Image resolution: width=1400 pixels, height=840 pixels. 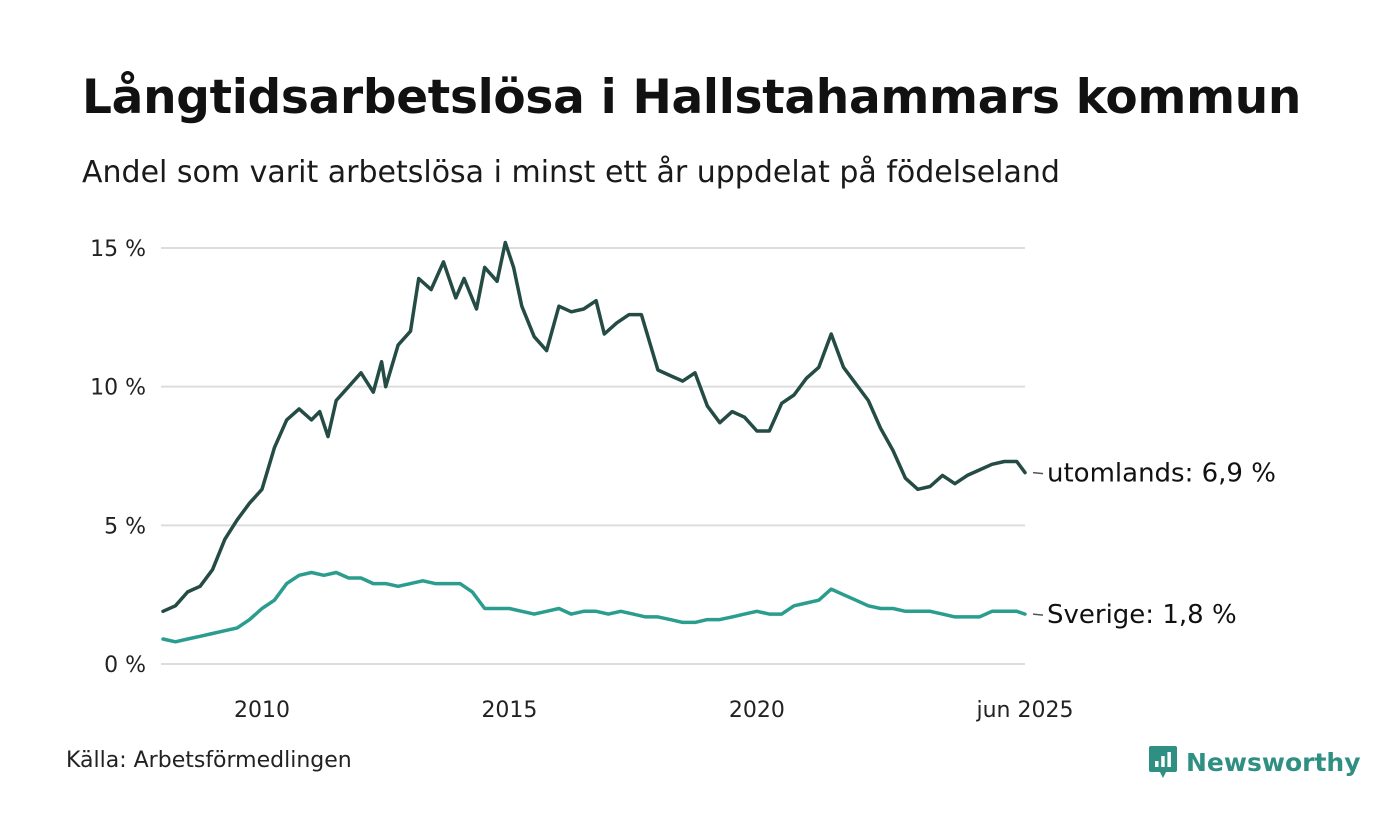 I want to click on y-tick-label: 5 %, so click(x=125, y=526).